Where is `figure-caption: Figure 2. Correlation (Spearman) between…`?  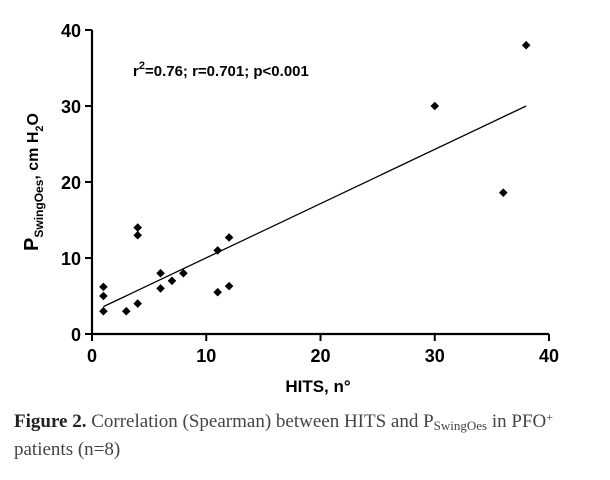 figure-caption: Figure 2. Correlation (Spearman) between… is located at coordinates (306, 436).